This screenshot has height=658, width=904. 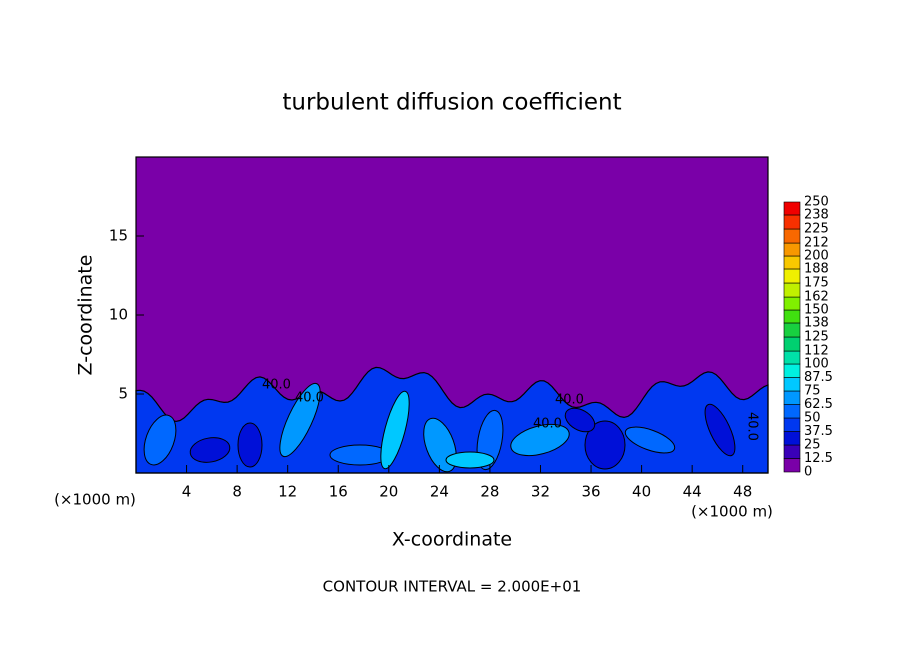 I want to click on footnote: CONTOUR INTERVAL = 2.000E+01, so click(x=452, y=587).